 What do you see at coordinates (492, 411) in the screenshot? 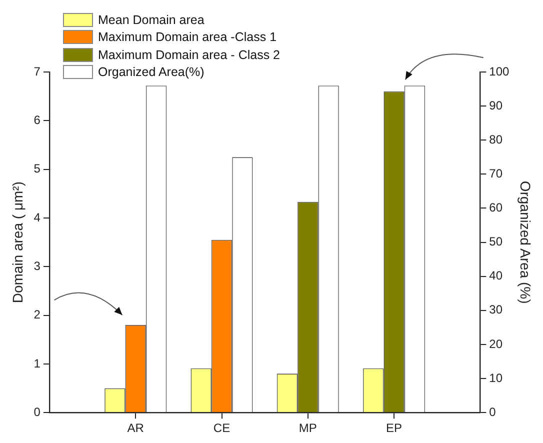
I see `y2-tick-label: 0` at bounding box center [492, 411].